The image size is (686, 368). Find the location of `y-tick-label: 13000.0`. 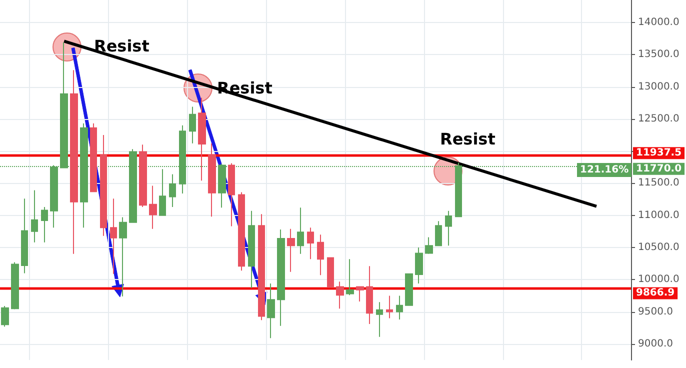

y-tick-label: 13000.0 is located at coordinates (659, 86).